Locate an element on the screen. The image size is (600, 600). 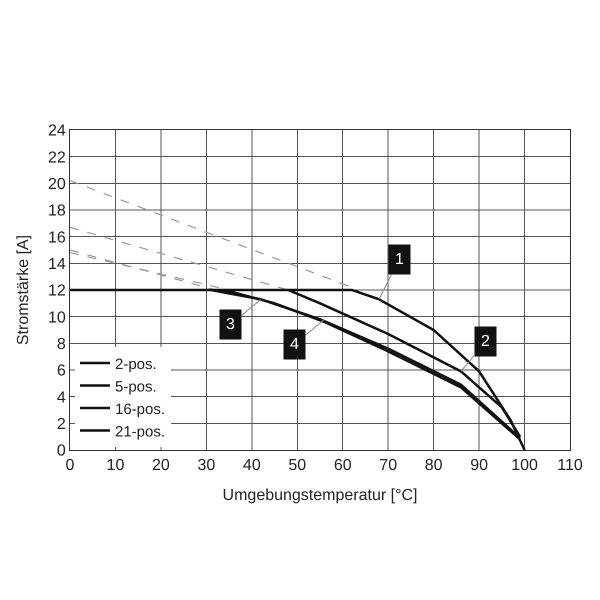
y-tick-label: 2 is located at coordinates (61, 424).